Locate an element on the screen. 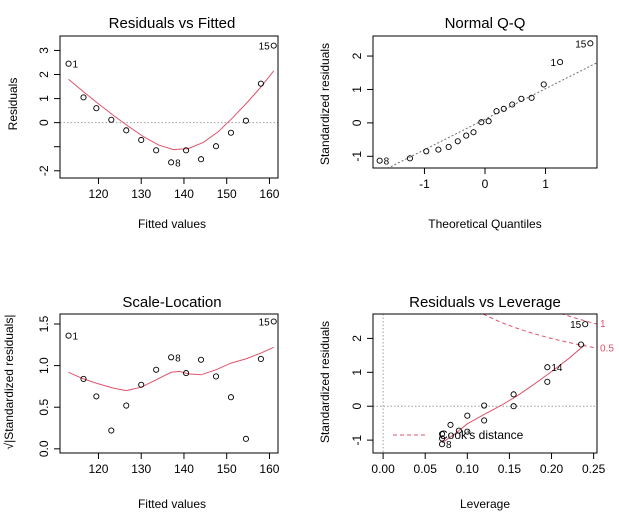 The width and height of the screenshot is (619, 513). residuals-vs-leverage-plot-frame is located at coordinates (485, 383).